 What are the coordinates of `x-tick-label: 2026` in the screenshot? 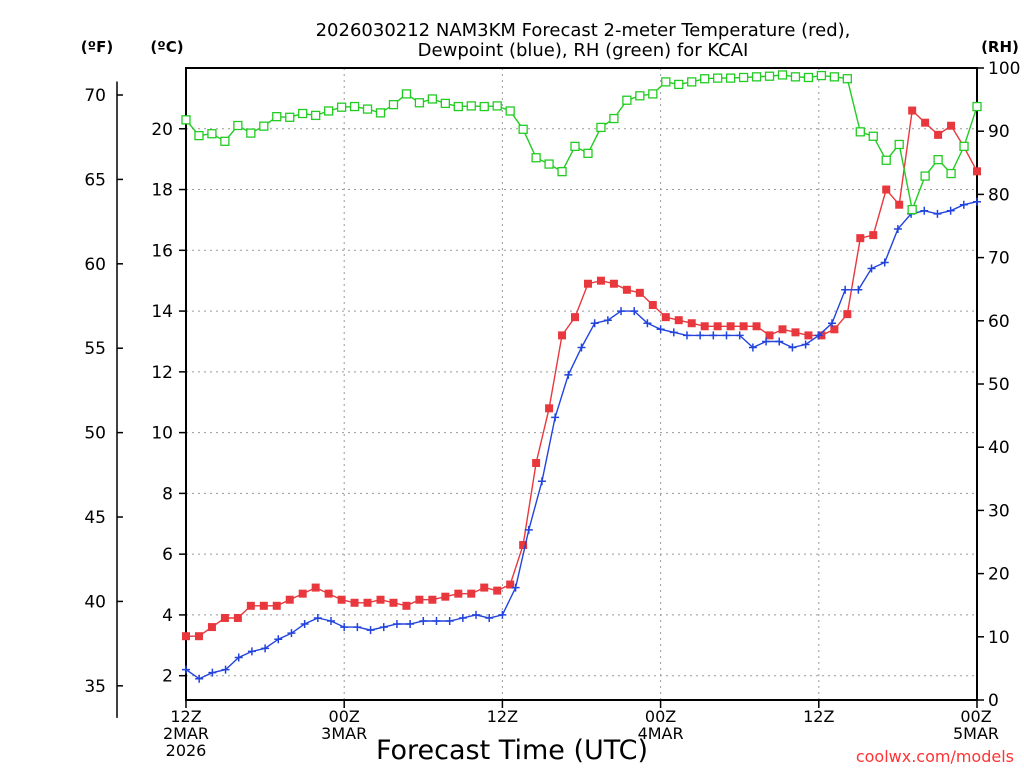 It's located at (186, 750).